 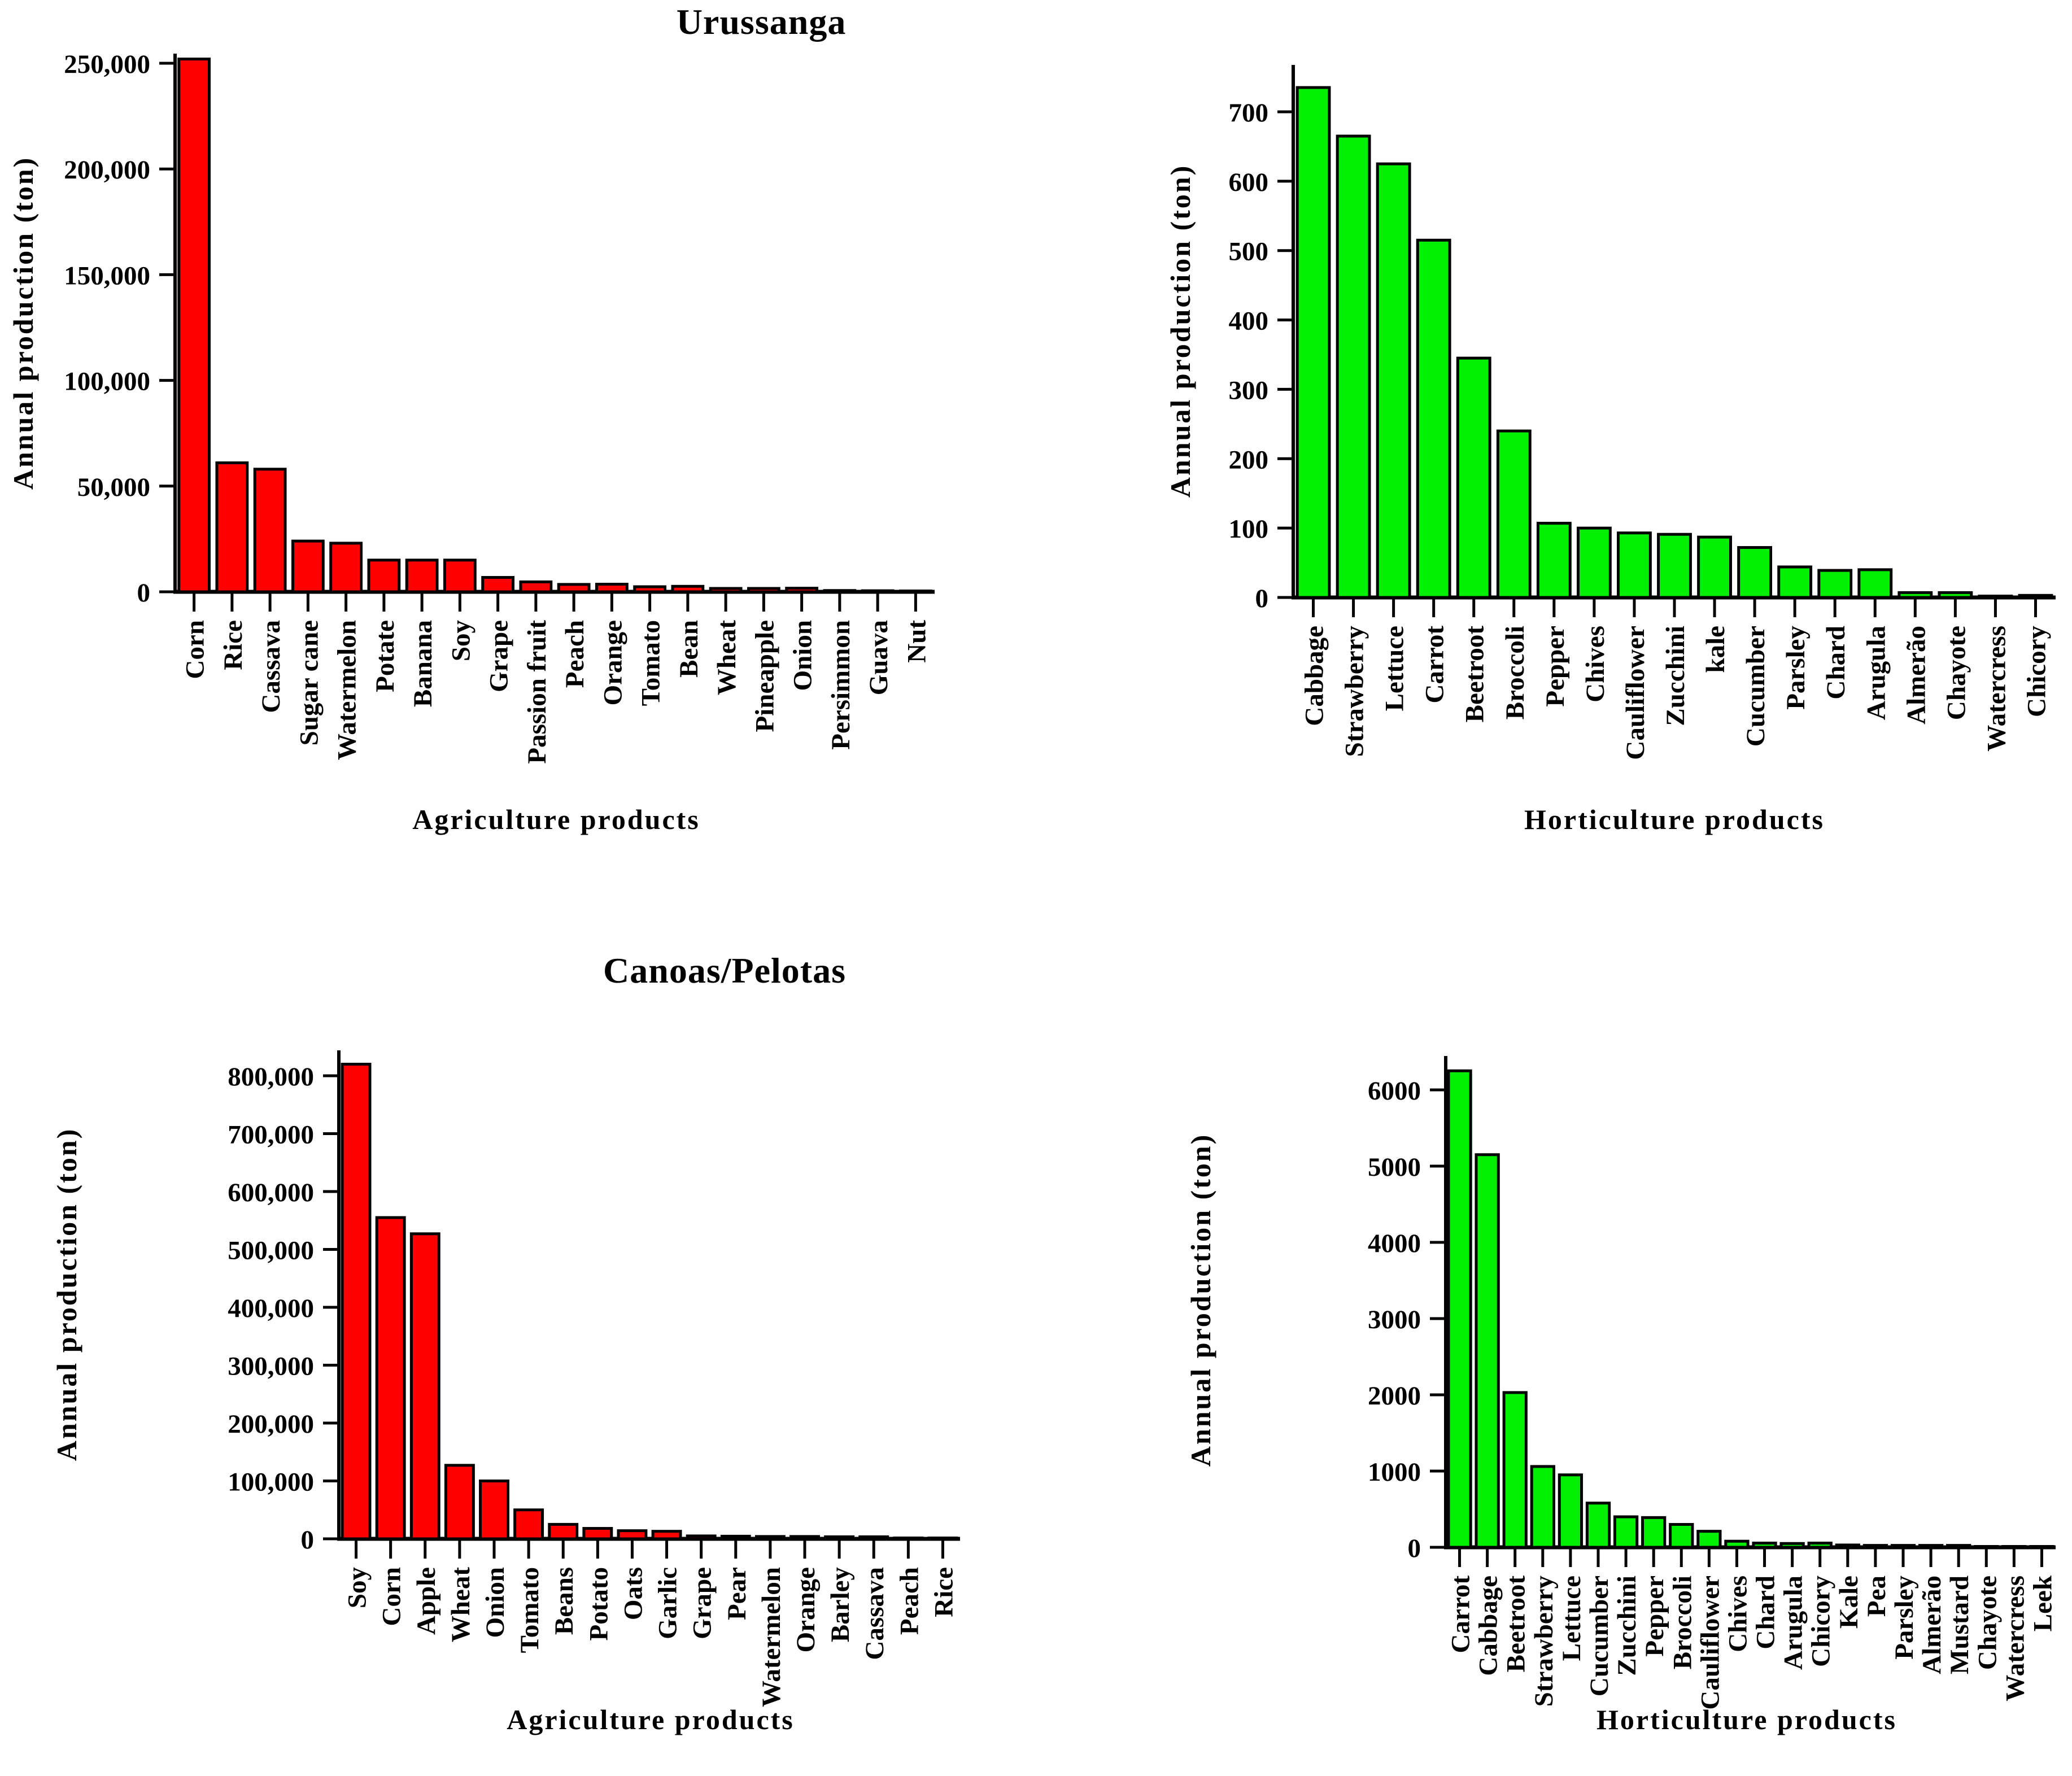 What do you see at coordinates (1747, 1719) in the screenshot?
I see `x-axis-title: Horticulture products` at bounding box center [1747, 1719].